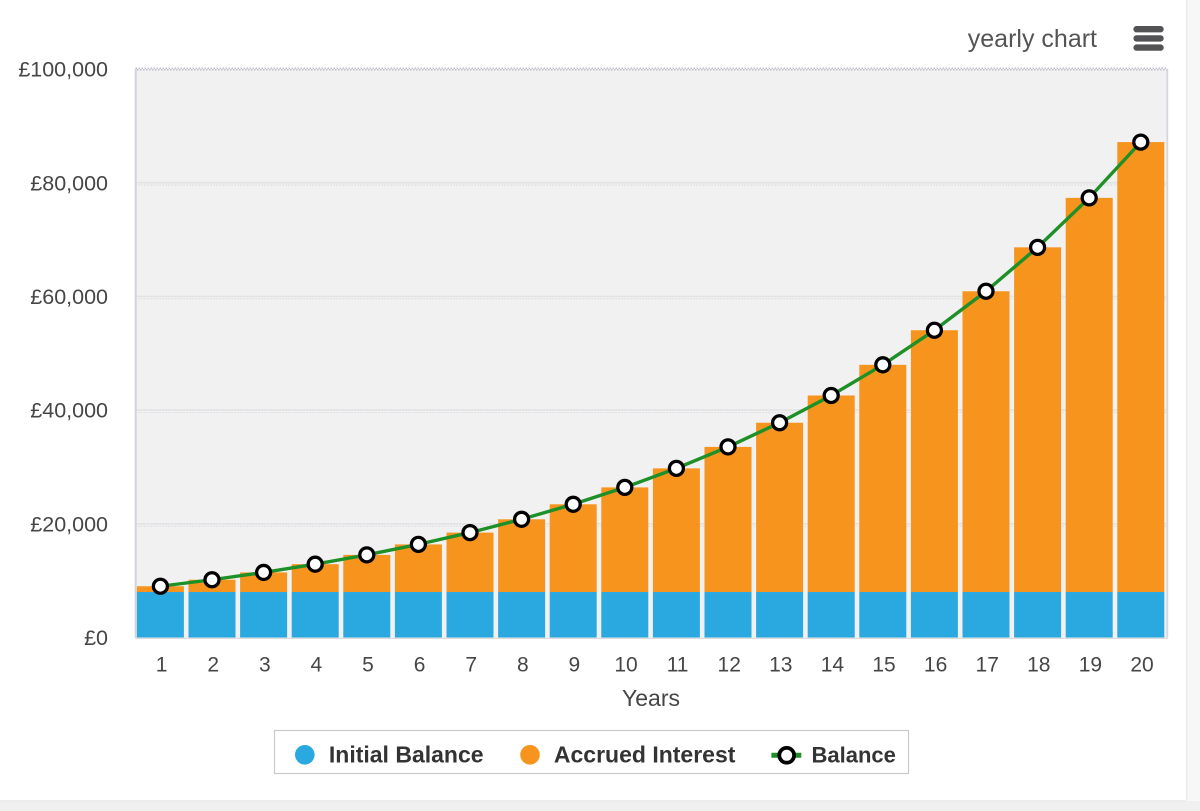 The height and width of the screenshot is (811, 1200). Describe the element at coordinates (935, 665) in the screenshot. I see `svg-text: 16` at that location.